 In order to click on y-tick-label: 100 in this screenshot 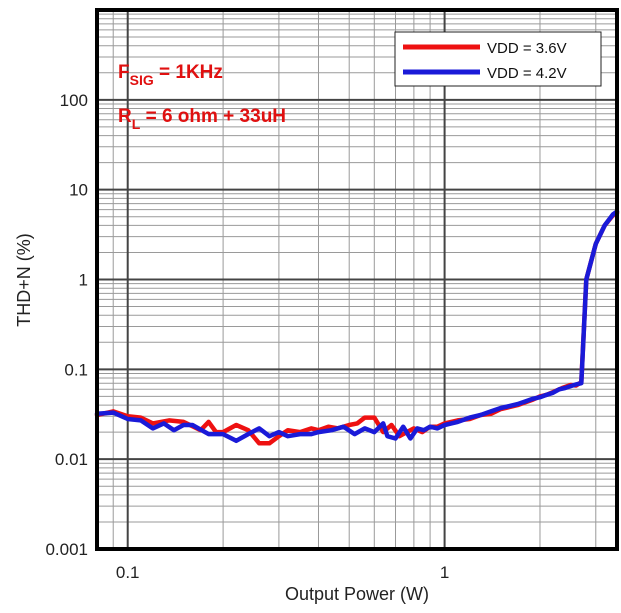, I will do `click(74, 100)`.